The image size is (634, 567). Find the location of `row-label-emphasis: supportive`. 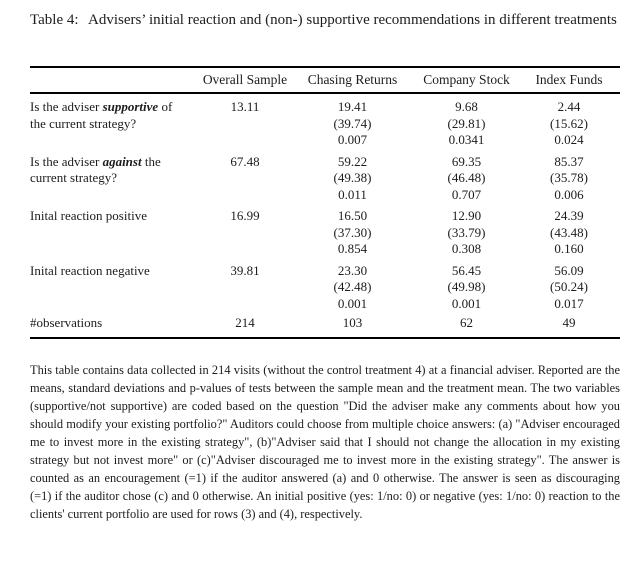

row-label-emphasis: supportive is located at coordinates (130, 106).